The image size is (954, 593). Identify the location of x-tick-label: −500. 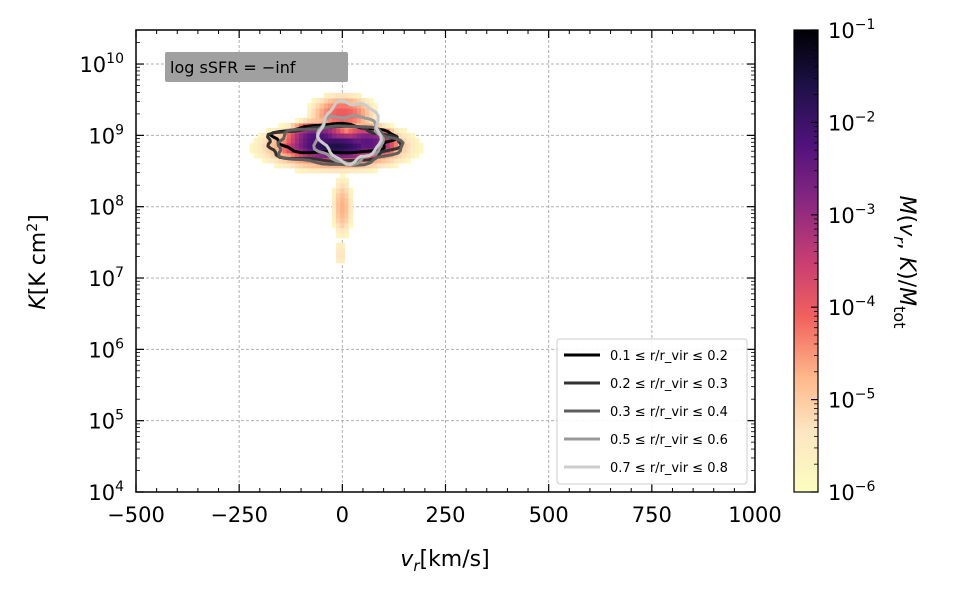
(136, 515).